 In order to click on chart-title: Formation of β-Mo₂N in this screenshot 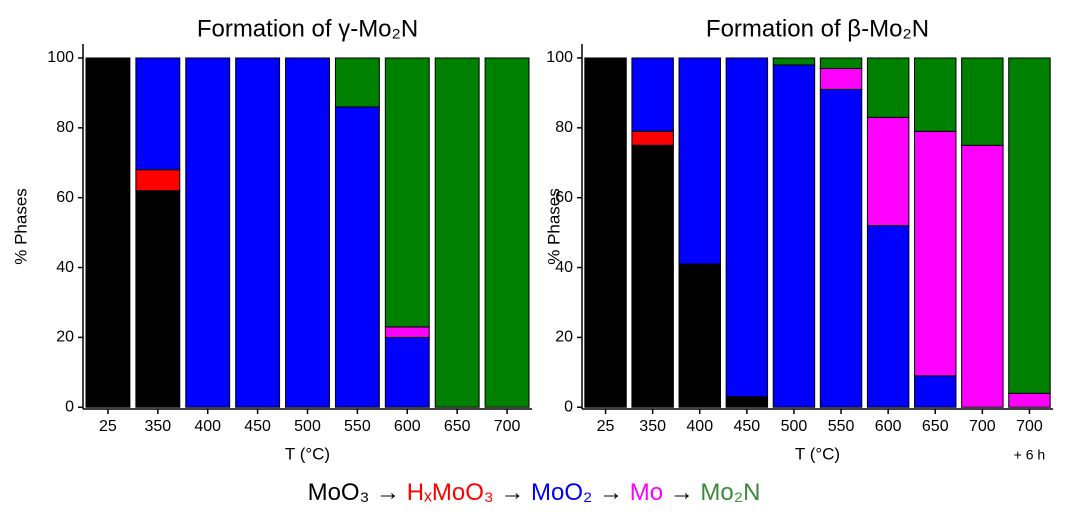, I will do `click(817, 28)`.